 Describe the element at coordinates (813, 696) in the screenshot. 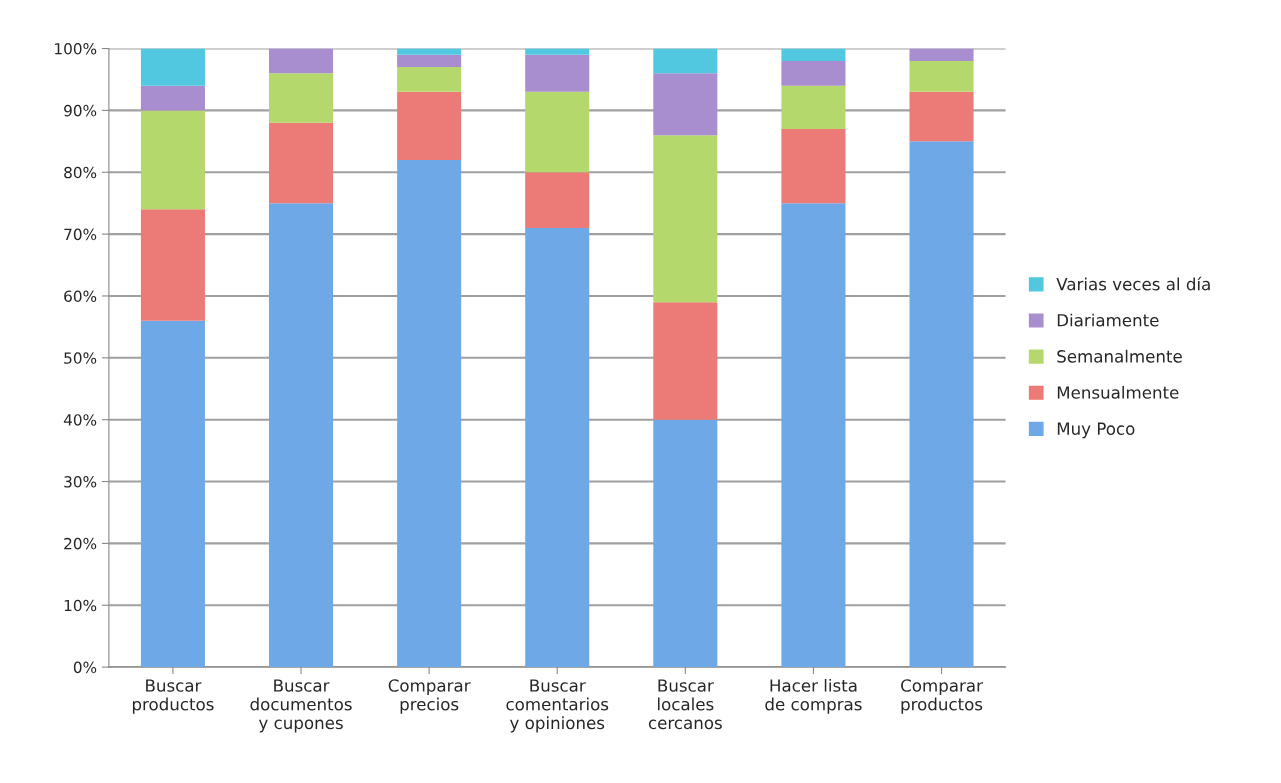

I see `x-tick-label: Hacer lista de compras` at that location.